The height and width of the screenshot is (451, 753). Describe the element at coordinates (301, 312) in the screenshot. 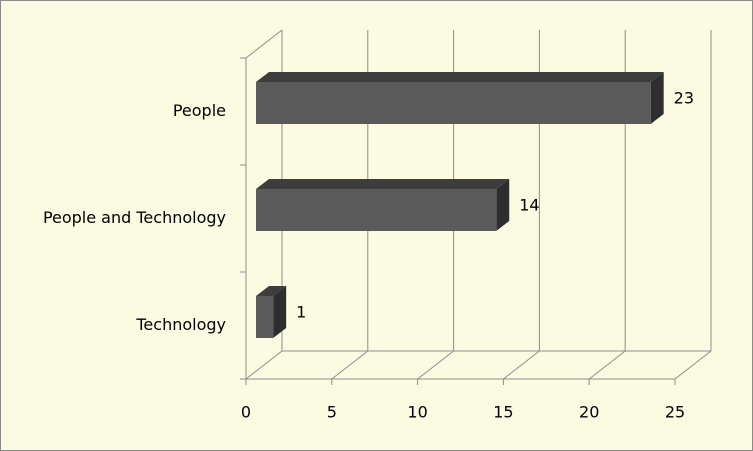

I see `value-label: 1` at that location.